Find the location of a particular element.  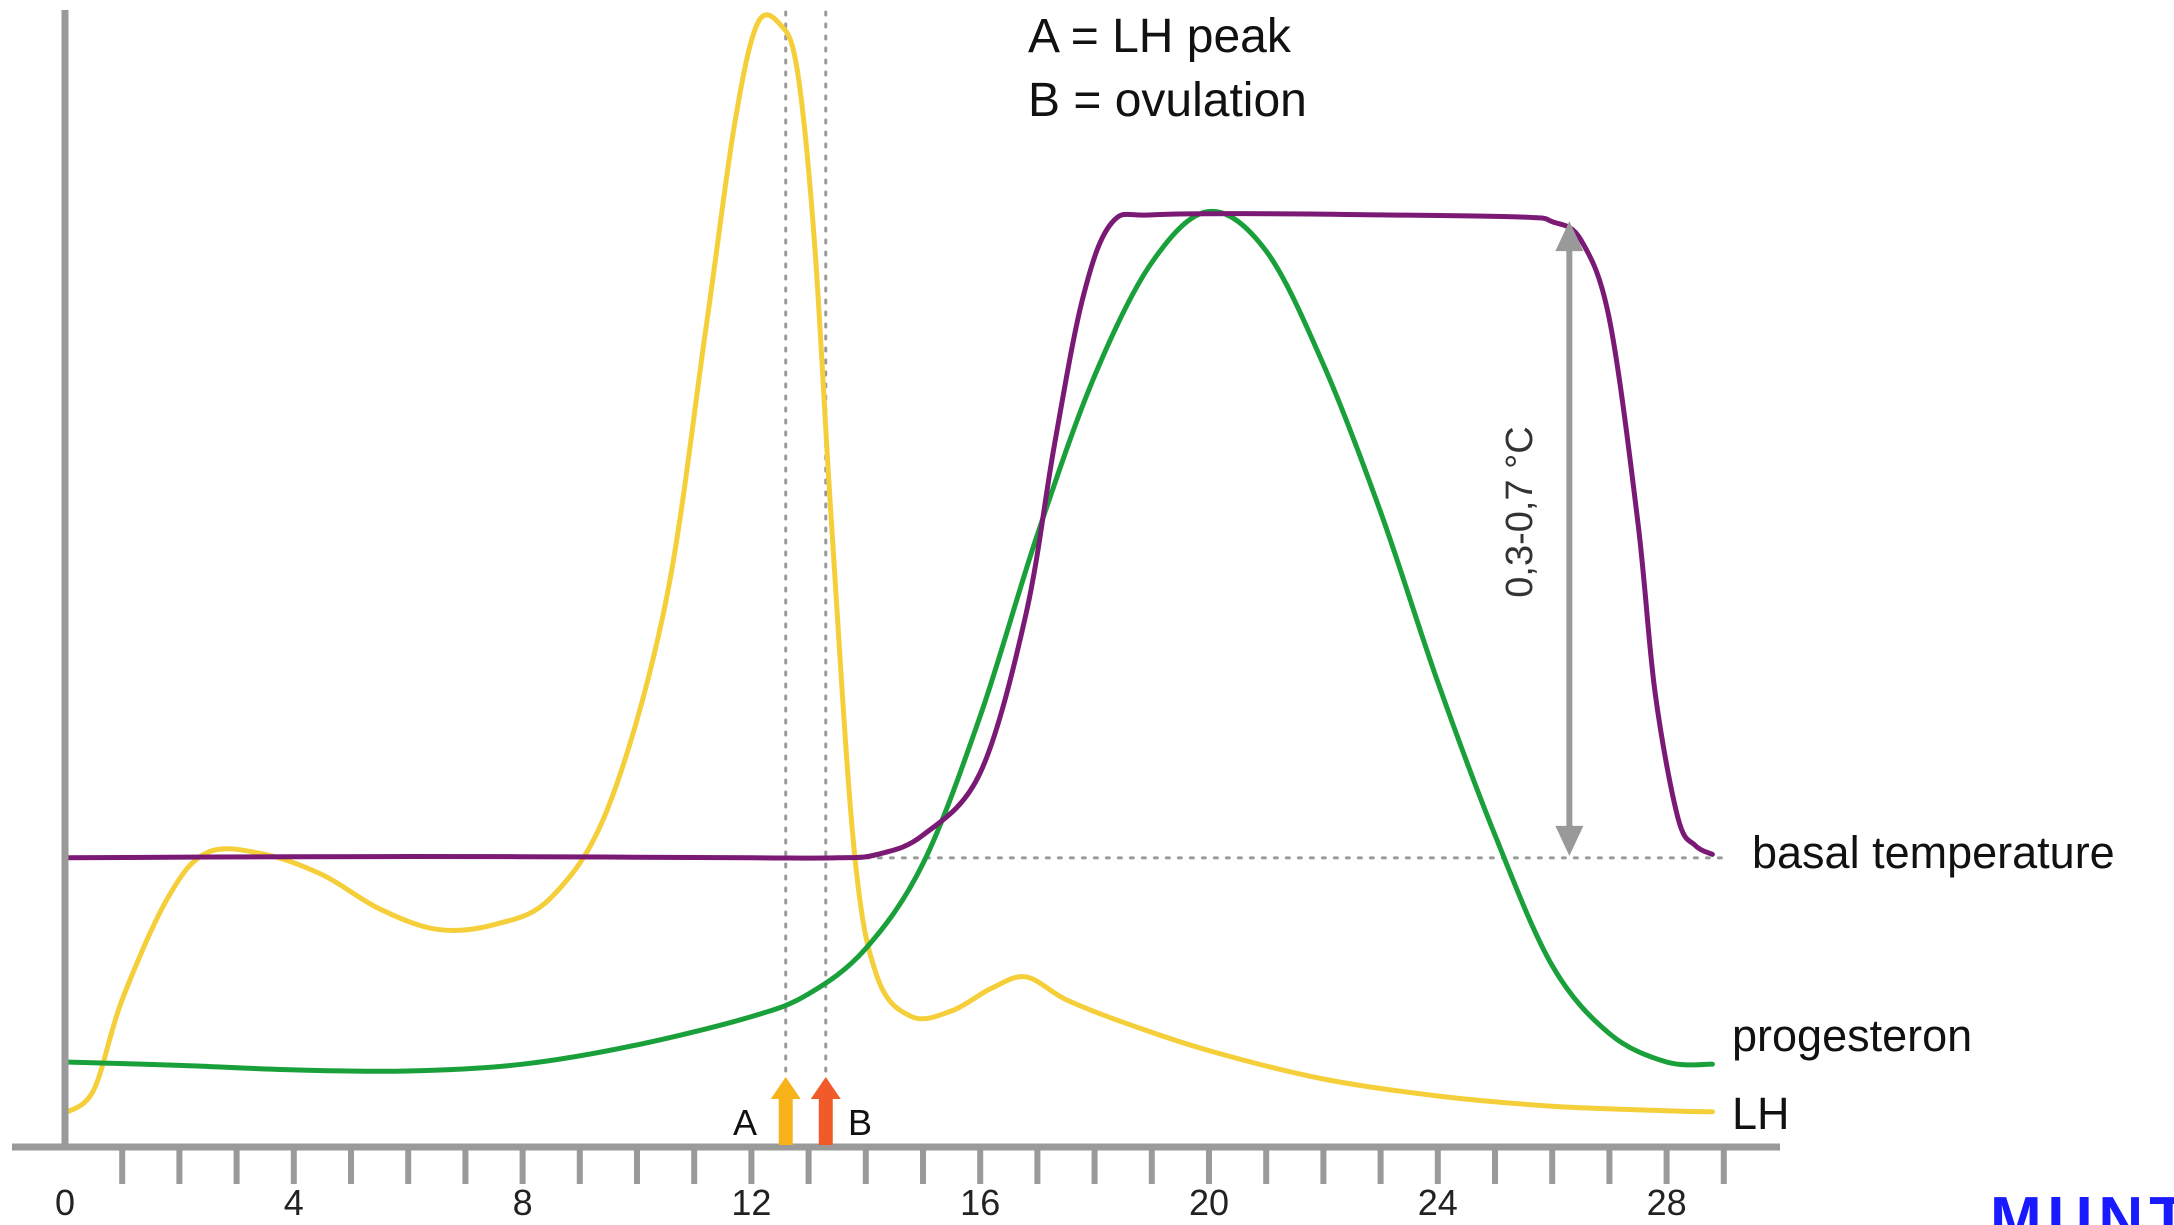

marker-arrow-shaft-a is located at coordinates (785, 1121).